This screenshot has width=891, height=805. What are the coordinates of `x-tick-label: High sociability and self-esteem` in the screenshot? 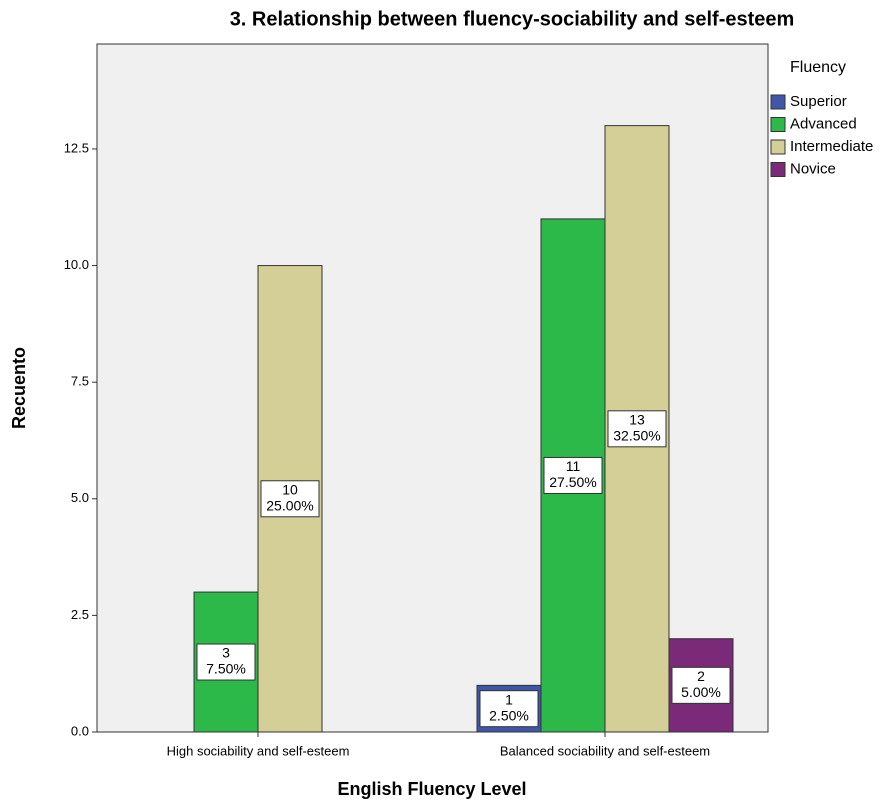 It's located at (258, 750).